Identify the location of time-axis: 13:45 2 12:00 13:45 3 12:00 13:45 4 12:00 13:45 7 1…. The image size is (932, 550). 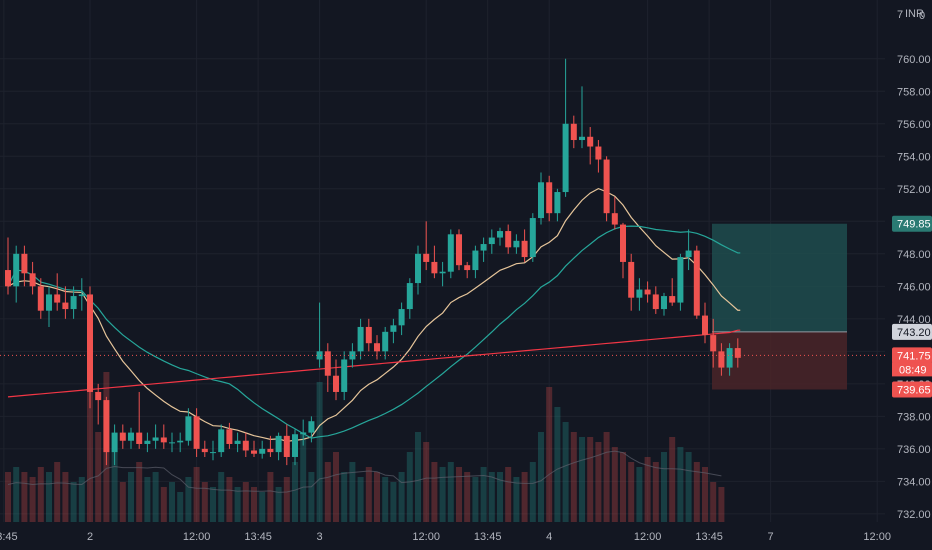
(445, 537).